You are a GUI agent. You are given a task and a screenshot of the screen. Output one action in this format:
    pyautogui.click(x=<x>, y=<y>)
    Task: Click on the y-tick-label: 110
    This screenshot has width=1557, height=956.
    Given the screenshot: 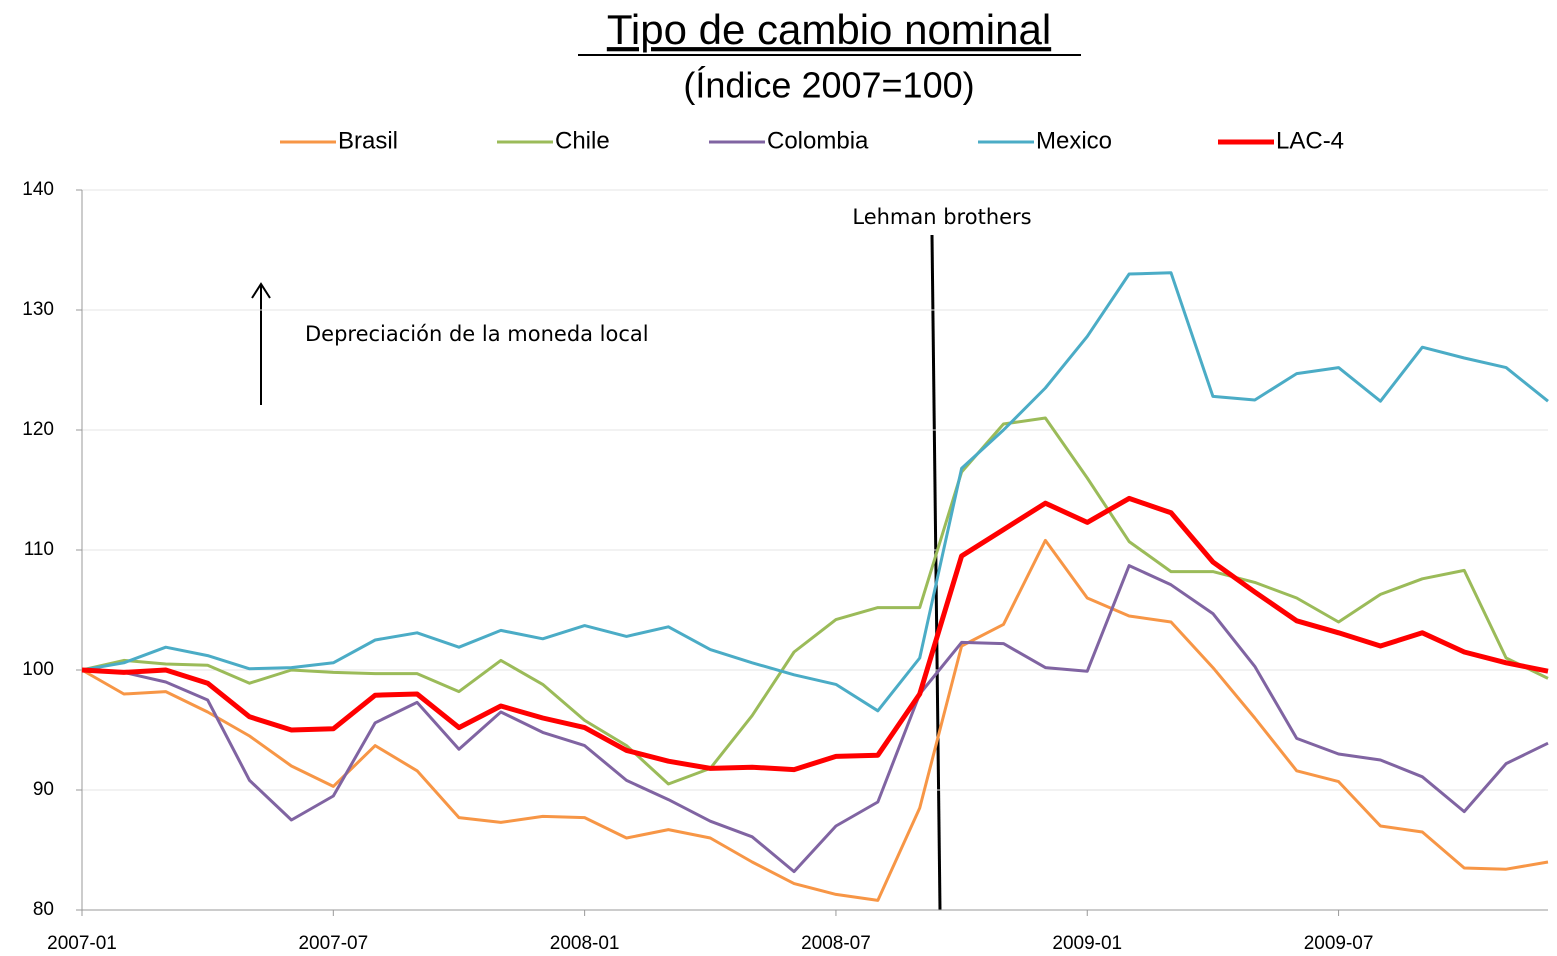 What is the action you would take?
    pyautogui.click(x=39, y=549)
    